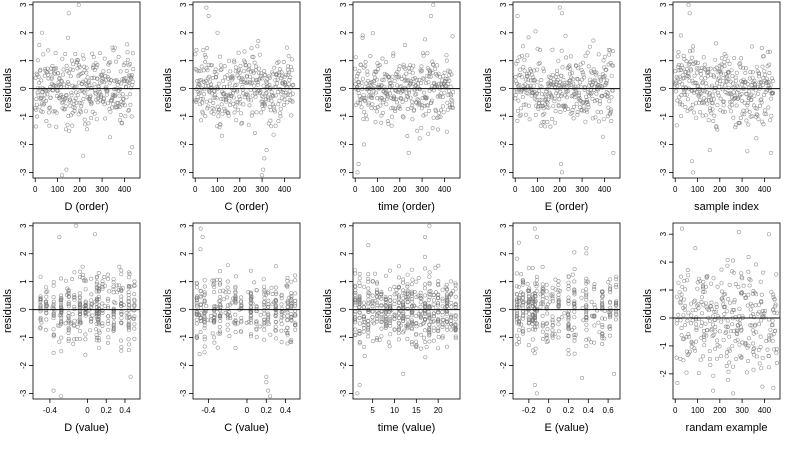 The image size is (800, 450). What do you see at coordinates (107, 410) in the screenshot?
I see `x-tick-label: 0.2` at bounding box center [107, 410].